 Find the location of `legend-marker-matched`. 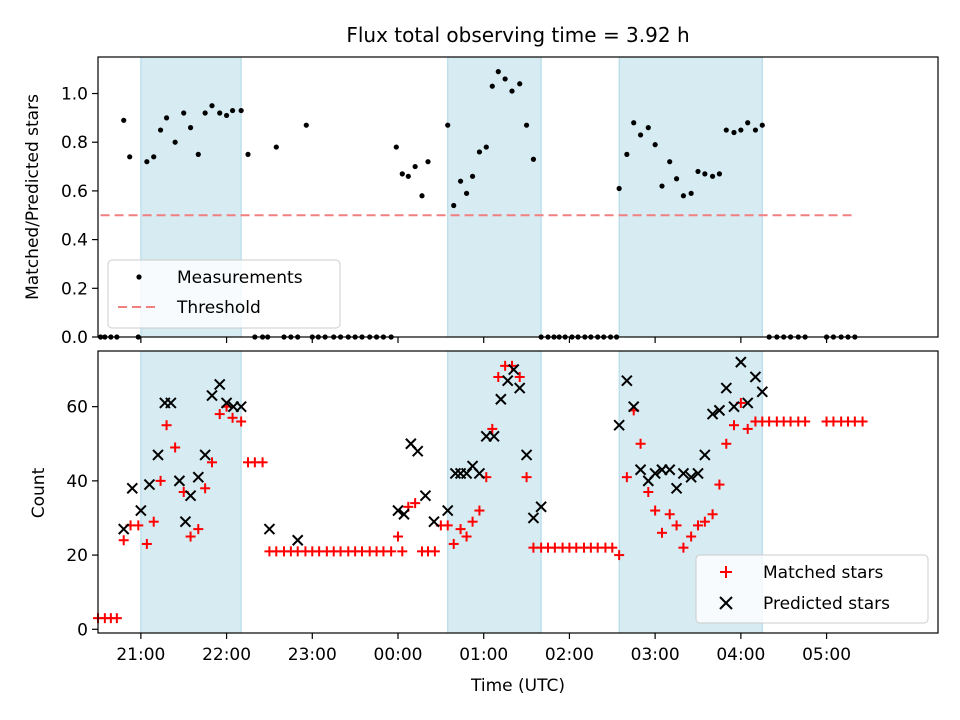

legend-marker-matched is located at coordinates (726, 572).